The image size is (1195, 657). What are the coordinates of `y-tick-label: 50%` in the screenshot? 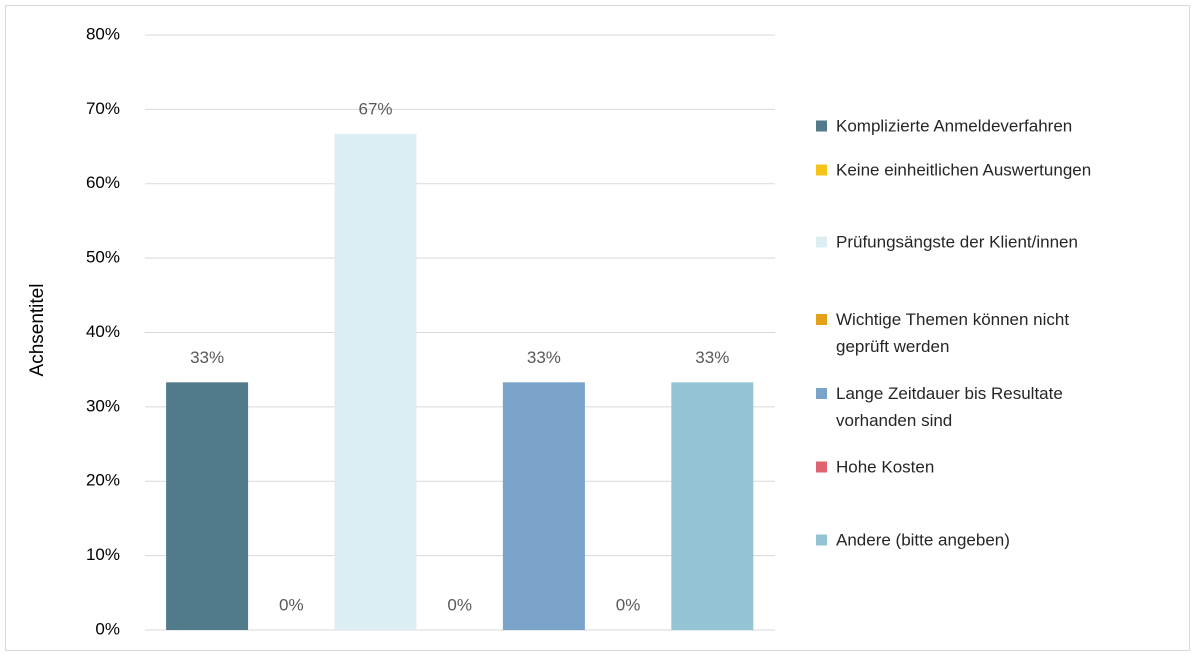 It's located at (103, 257).